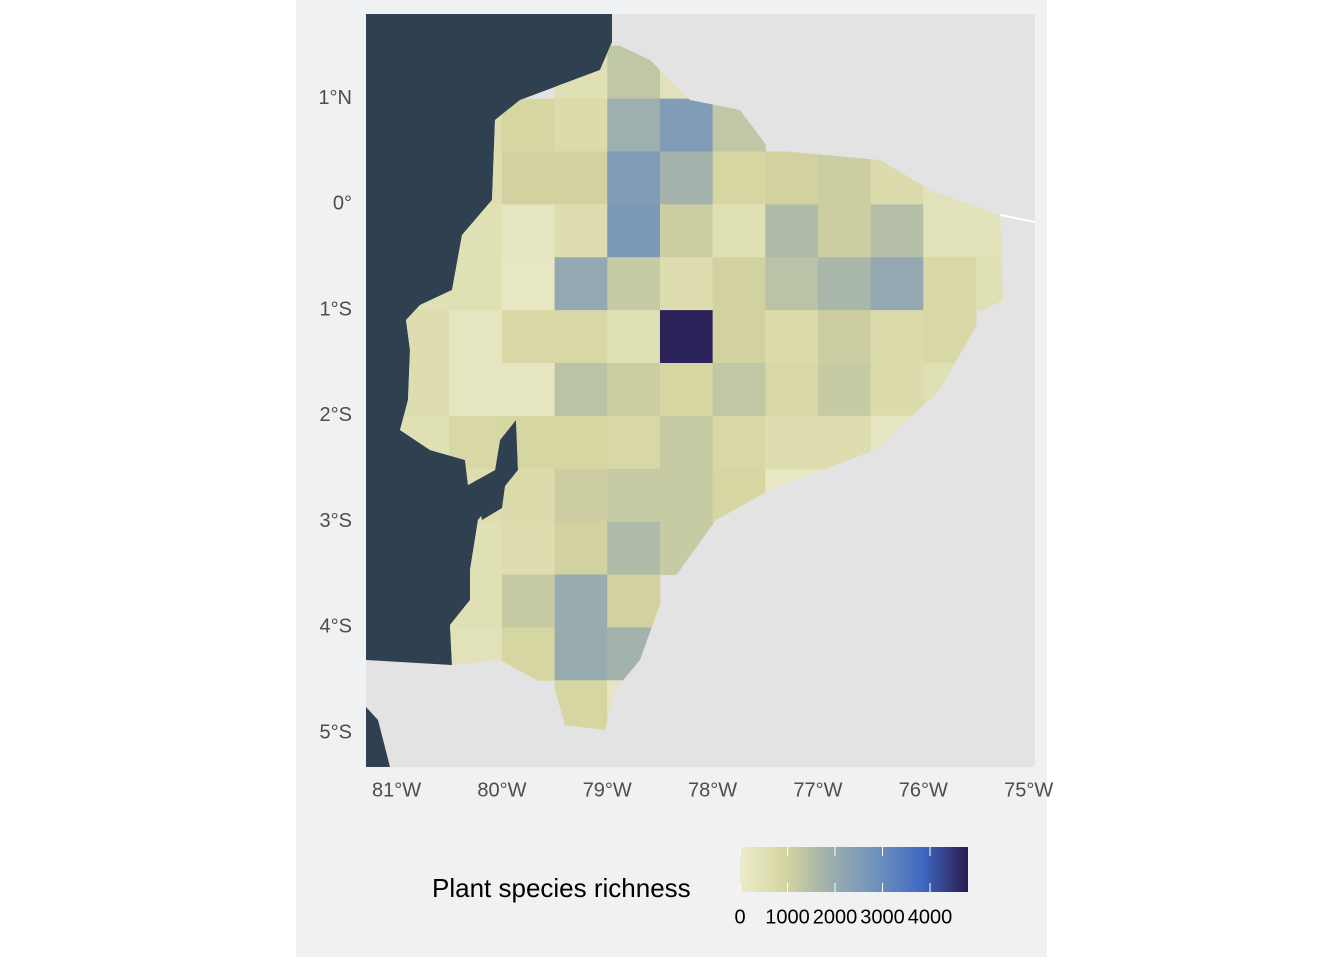 This screenshot has height=965, width=1344. Describe the element at coordinates (854, 869) in the screenshot. I see `legend-bar` at that location.